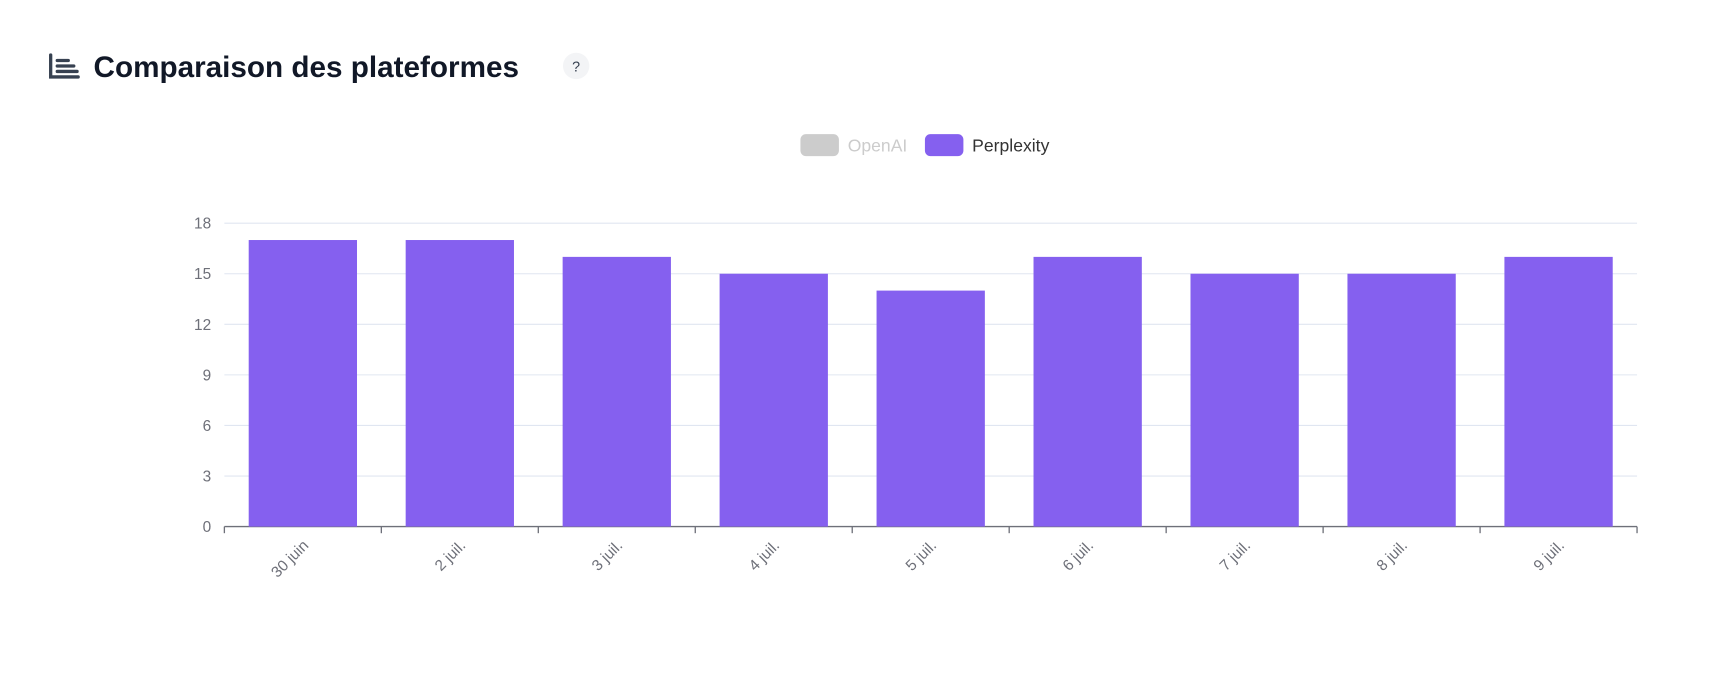 The width and height of the screenshot is (1724, 686). What do you see at coordinates (1010, 146) in the screenshot?
I see `legend-label: Perplexity` at bounding box center [1010, 146].